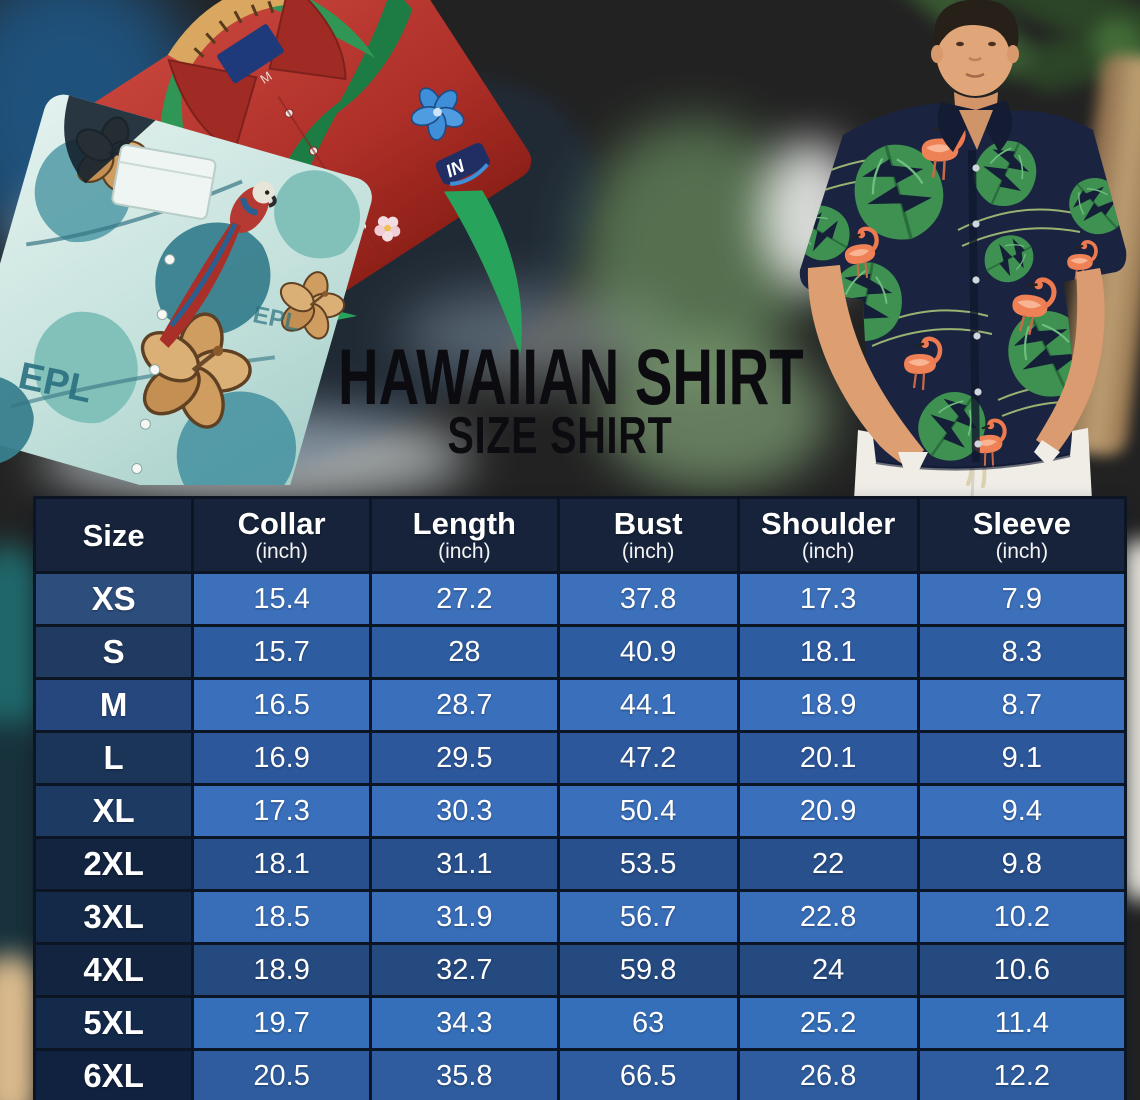 This screenshot has height=1100, width=1140. What do you see at coordinates (715, 415) in the screenshot?
I see `palm-foliage-blur` at bounding box center [715, 415].